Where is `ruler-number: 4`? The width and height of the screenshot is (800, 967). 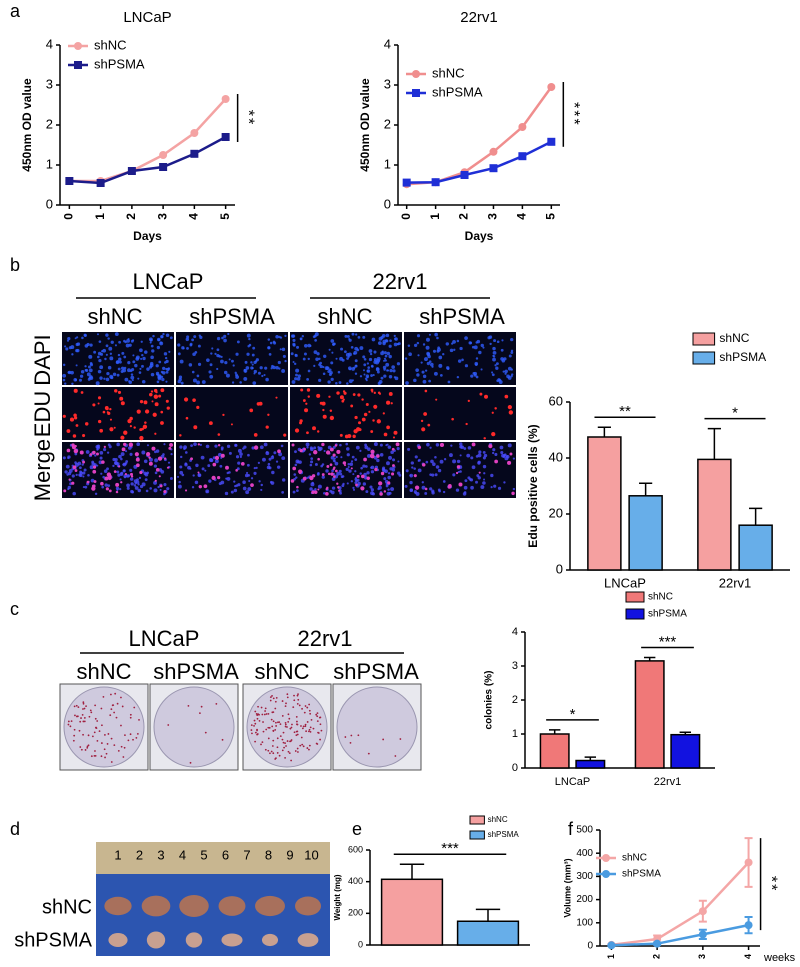
ruler-number: 4 is located at coordinates (182, 854).